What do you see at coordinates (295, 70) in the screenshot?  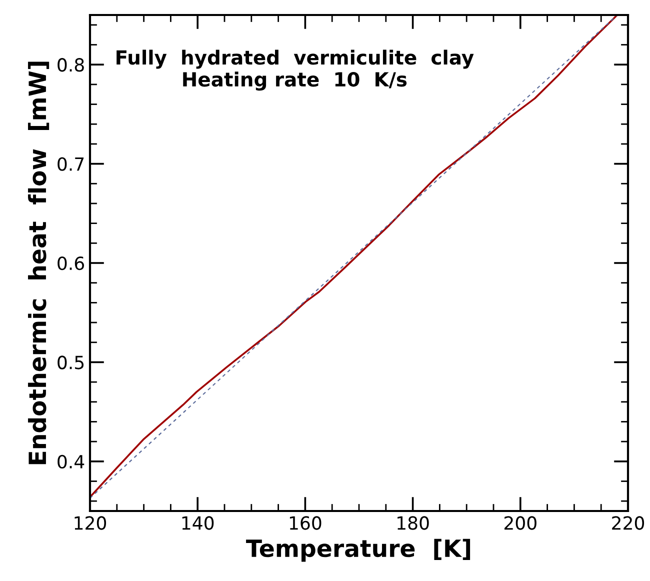 I see `annotation: Fully hydrated vermiculite clay Heating rate 10 K/s` at bounding box center [295, 70].